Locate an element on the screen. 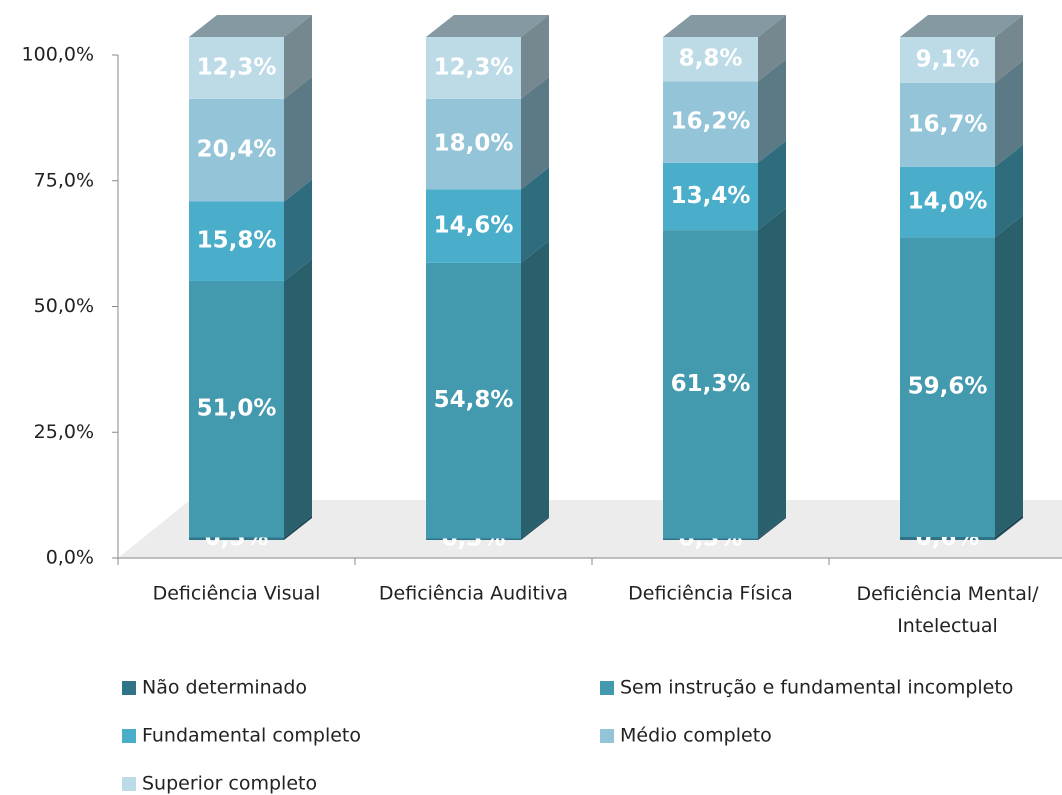 Image resolution: width=1062 pixels, height=795 pixels. value-label: 14,6% is located at coordinates (474, 226).